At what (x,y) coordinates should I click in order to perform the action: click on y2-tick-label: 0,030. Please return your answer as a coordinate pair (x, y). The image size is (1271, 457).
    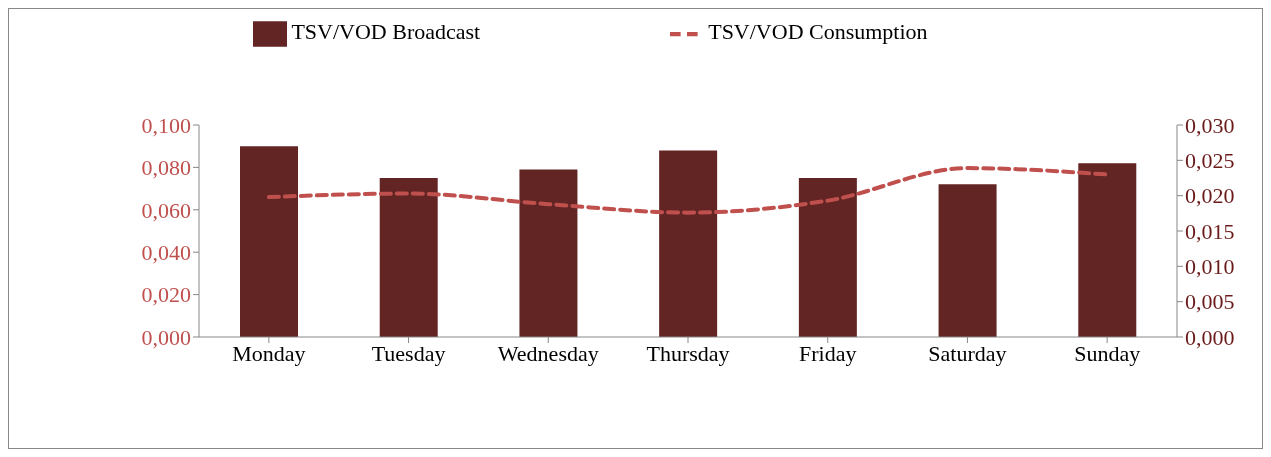
    Looking at the image, I should click on (1210, 125).